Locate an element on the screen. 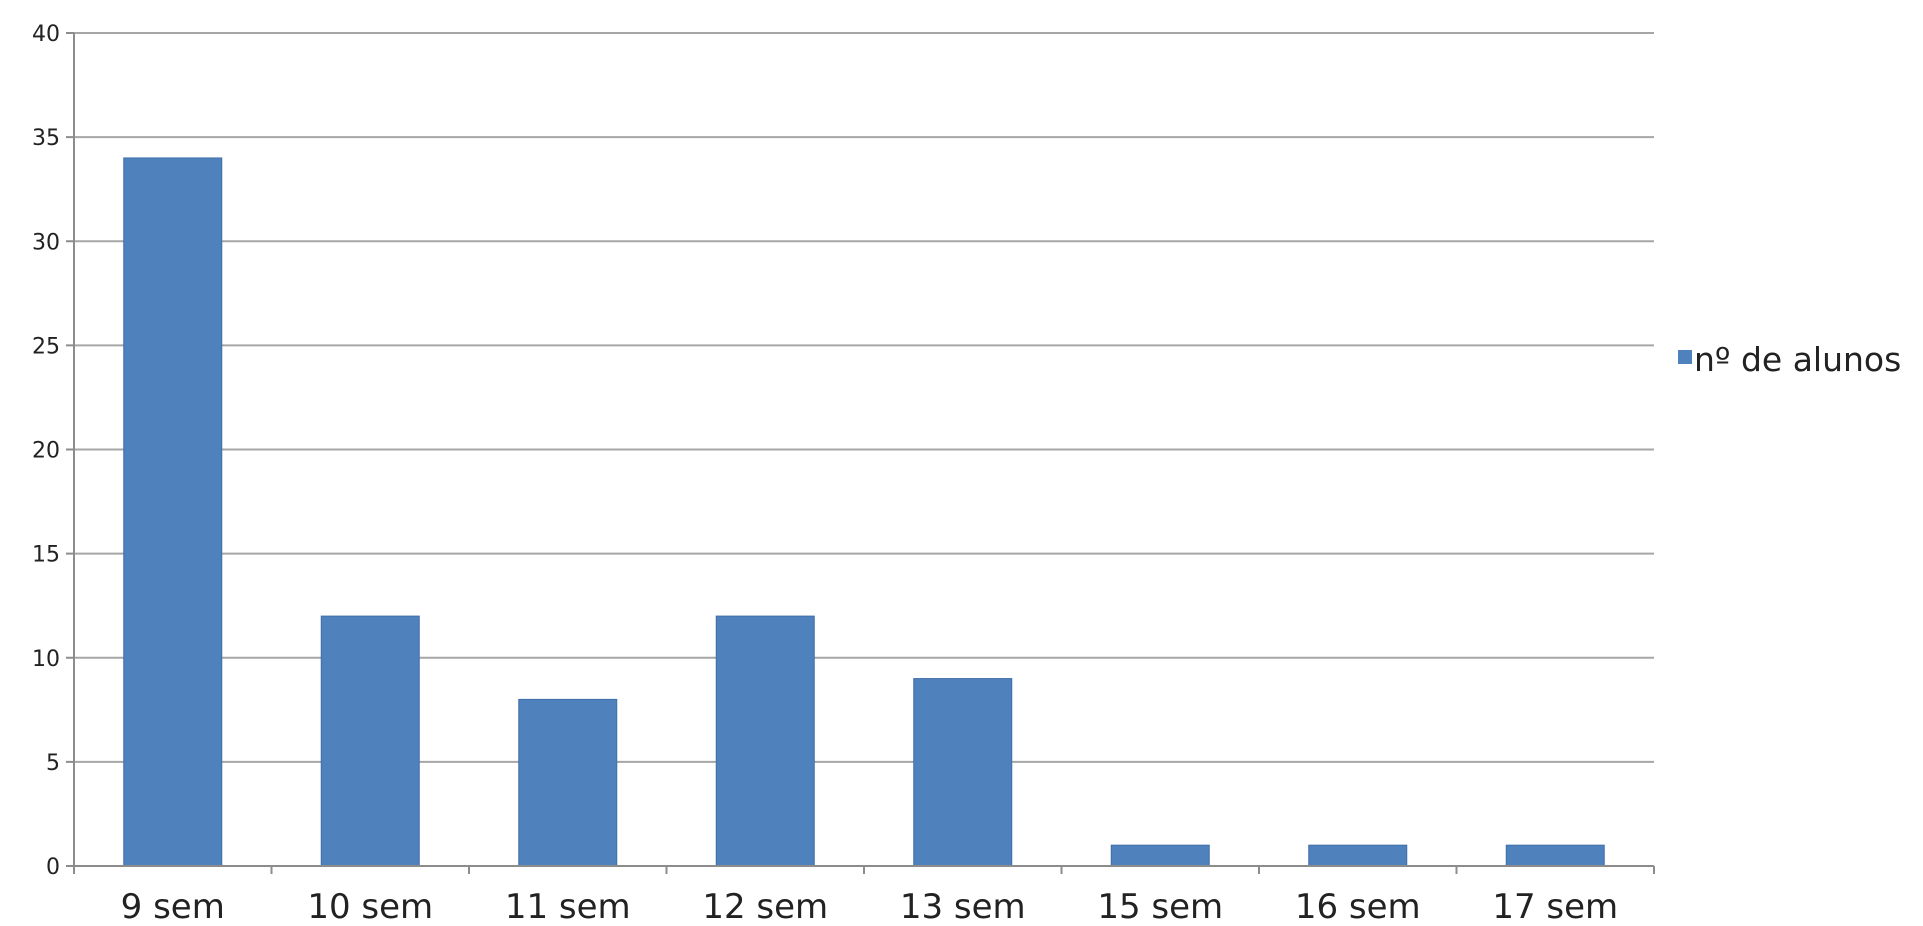  y-tick-label: 35 is located at coordinates (46, 138).